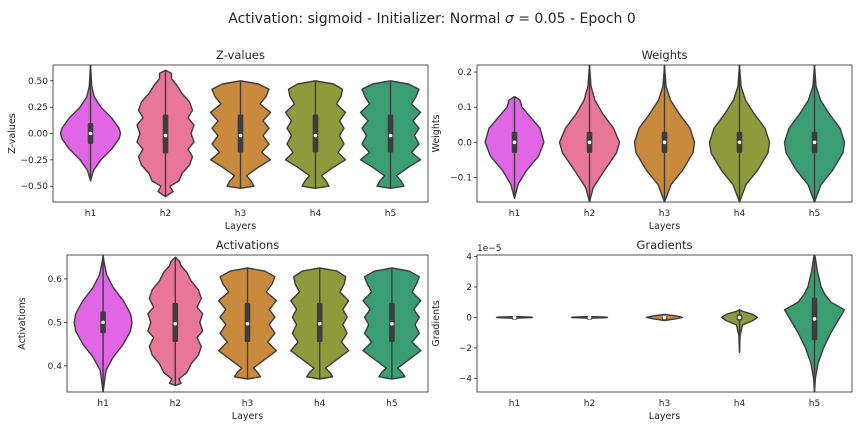 The height and width of the screenshot is (432, 864). Describe the element at coordinates (664, 323) in the screenshot. I see `gradients-axes-frame` at that location.